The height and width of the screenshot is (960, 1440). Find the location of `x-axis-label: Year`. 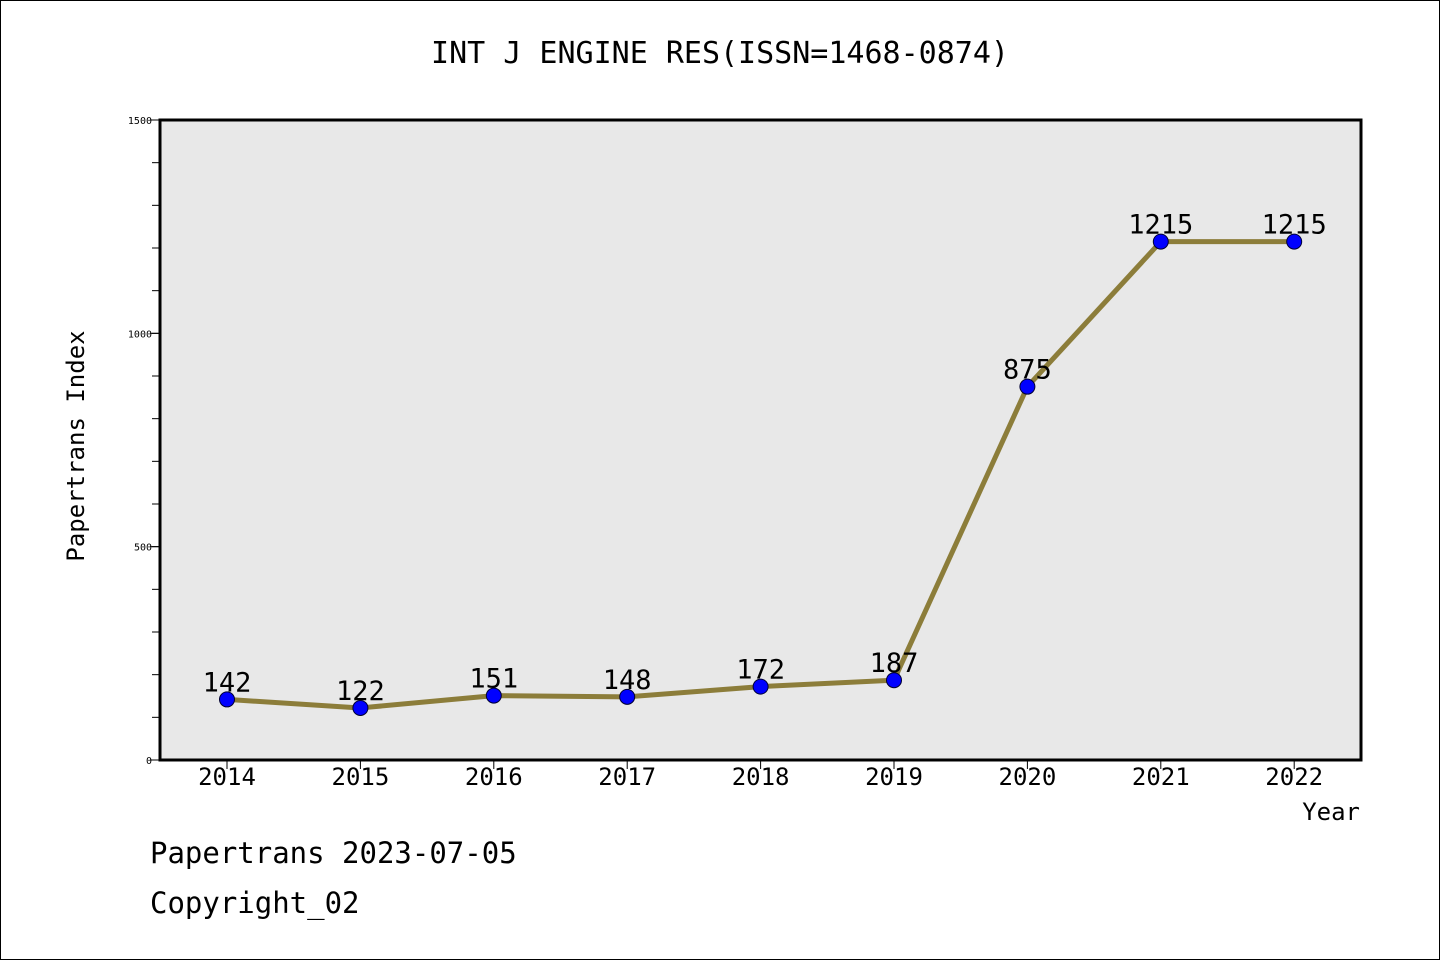

x-axis-label: Year is located at coordinates (1331, 812).